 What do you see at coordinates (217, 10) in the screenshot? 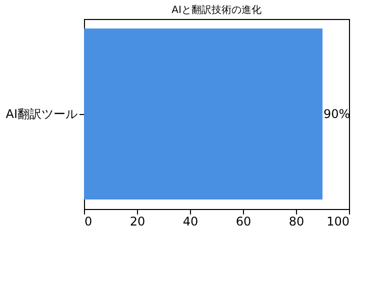
I see `chart-title: AIと翻訳技術の進化` at bounding box center [217, 10].